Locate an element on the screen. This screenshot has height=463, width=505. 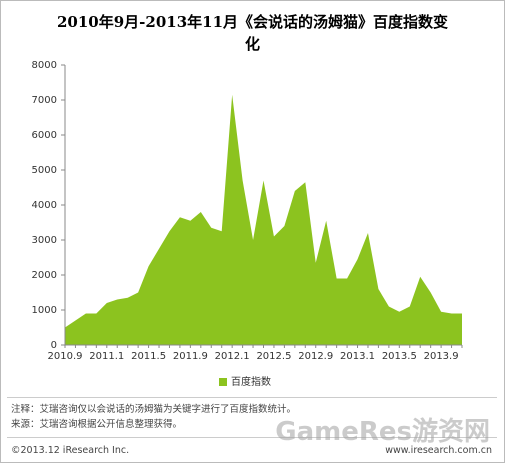
y-tick-label: 2000 is located at coordinates (44, 275).